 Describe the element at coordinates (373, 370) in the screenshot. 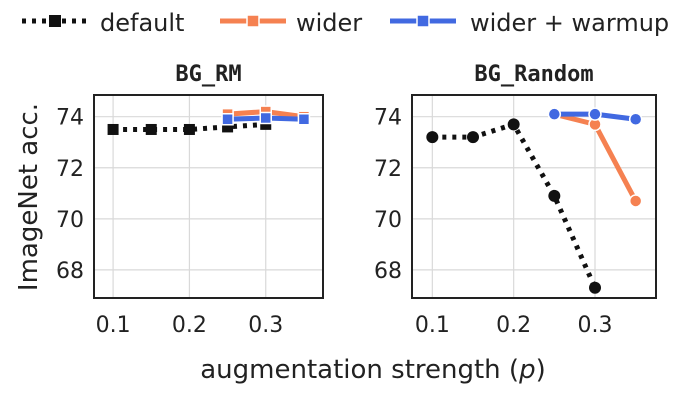

I see `x-axis-label: augmentation strength (p)` at that location.